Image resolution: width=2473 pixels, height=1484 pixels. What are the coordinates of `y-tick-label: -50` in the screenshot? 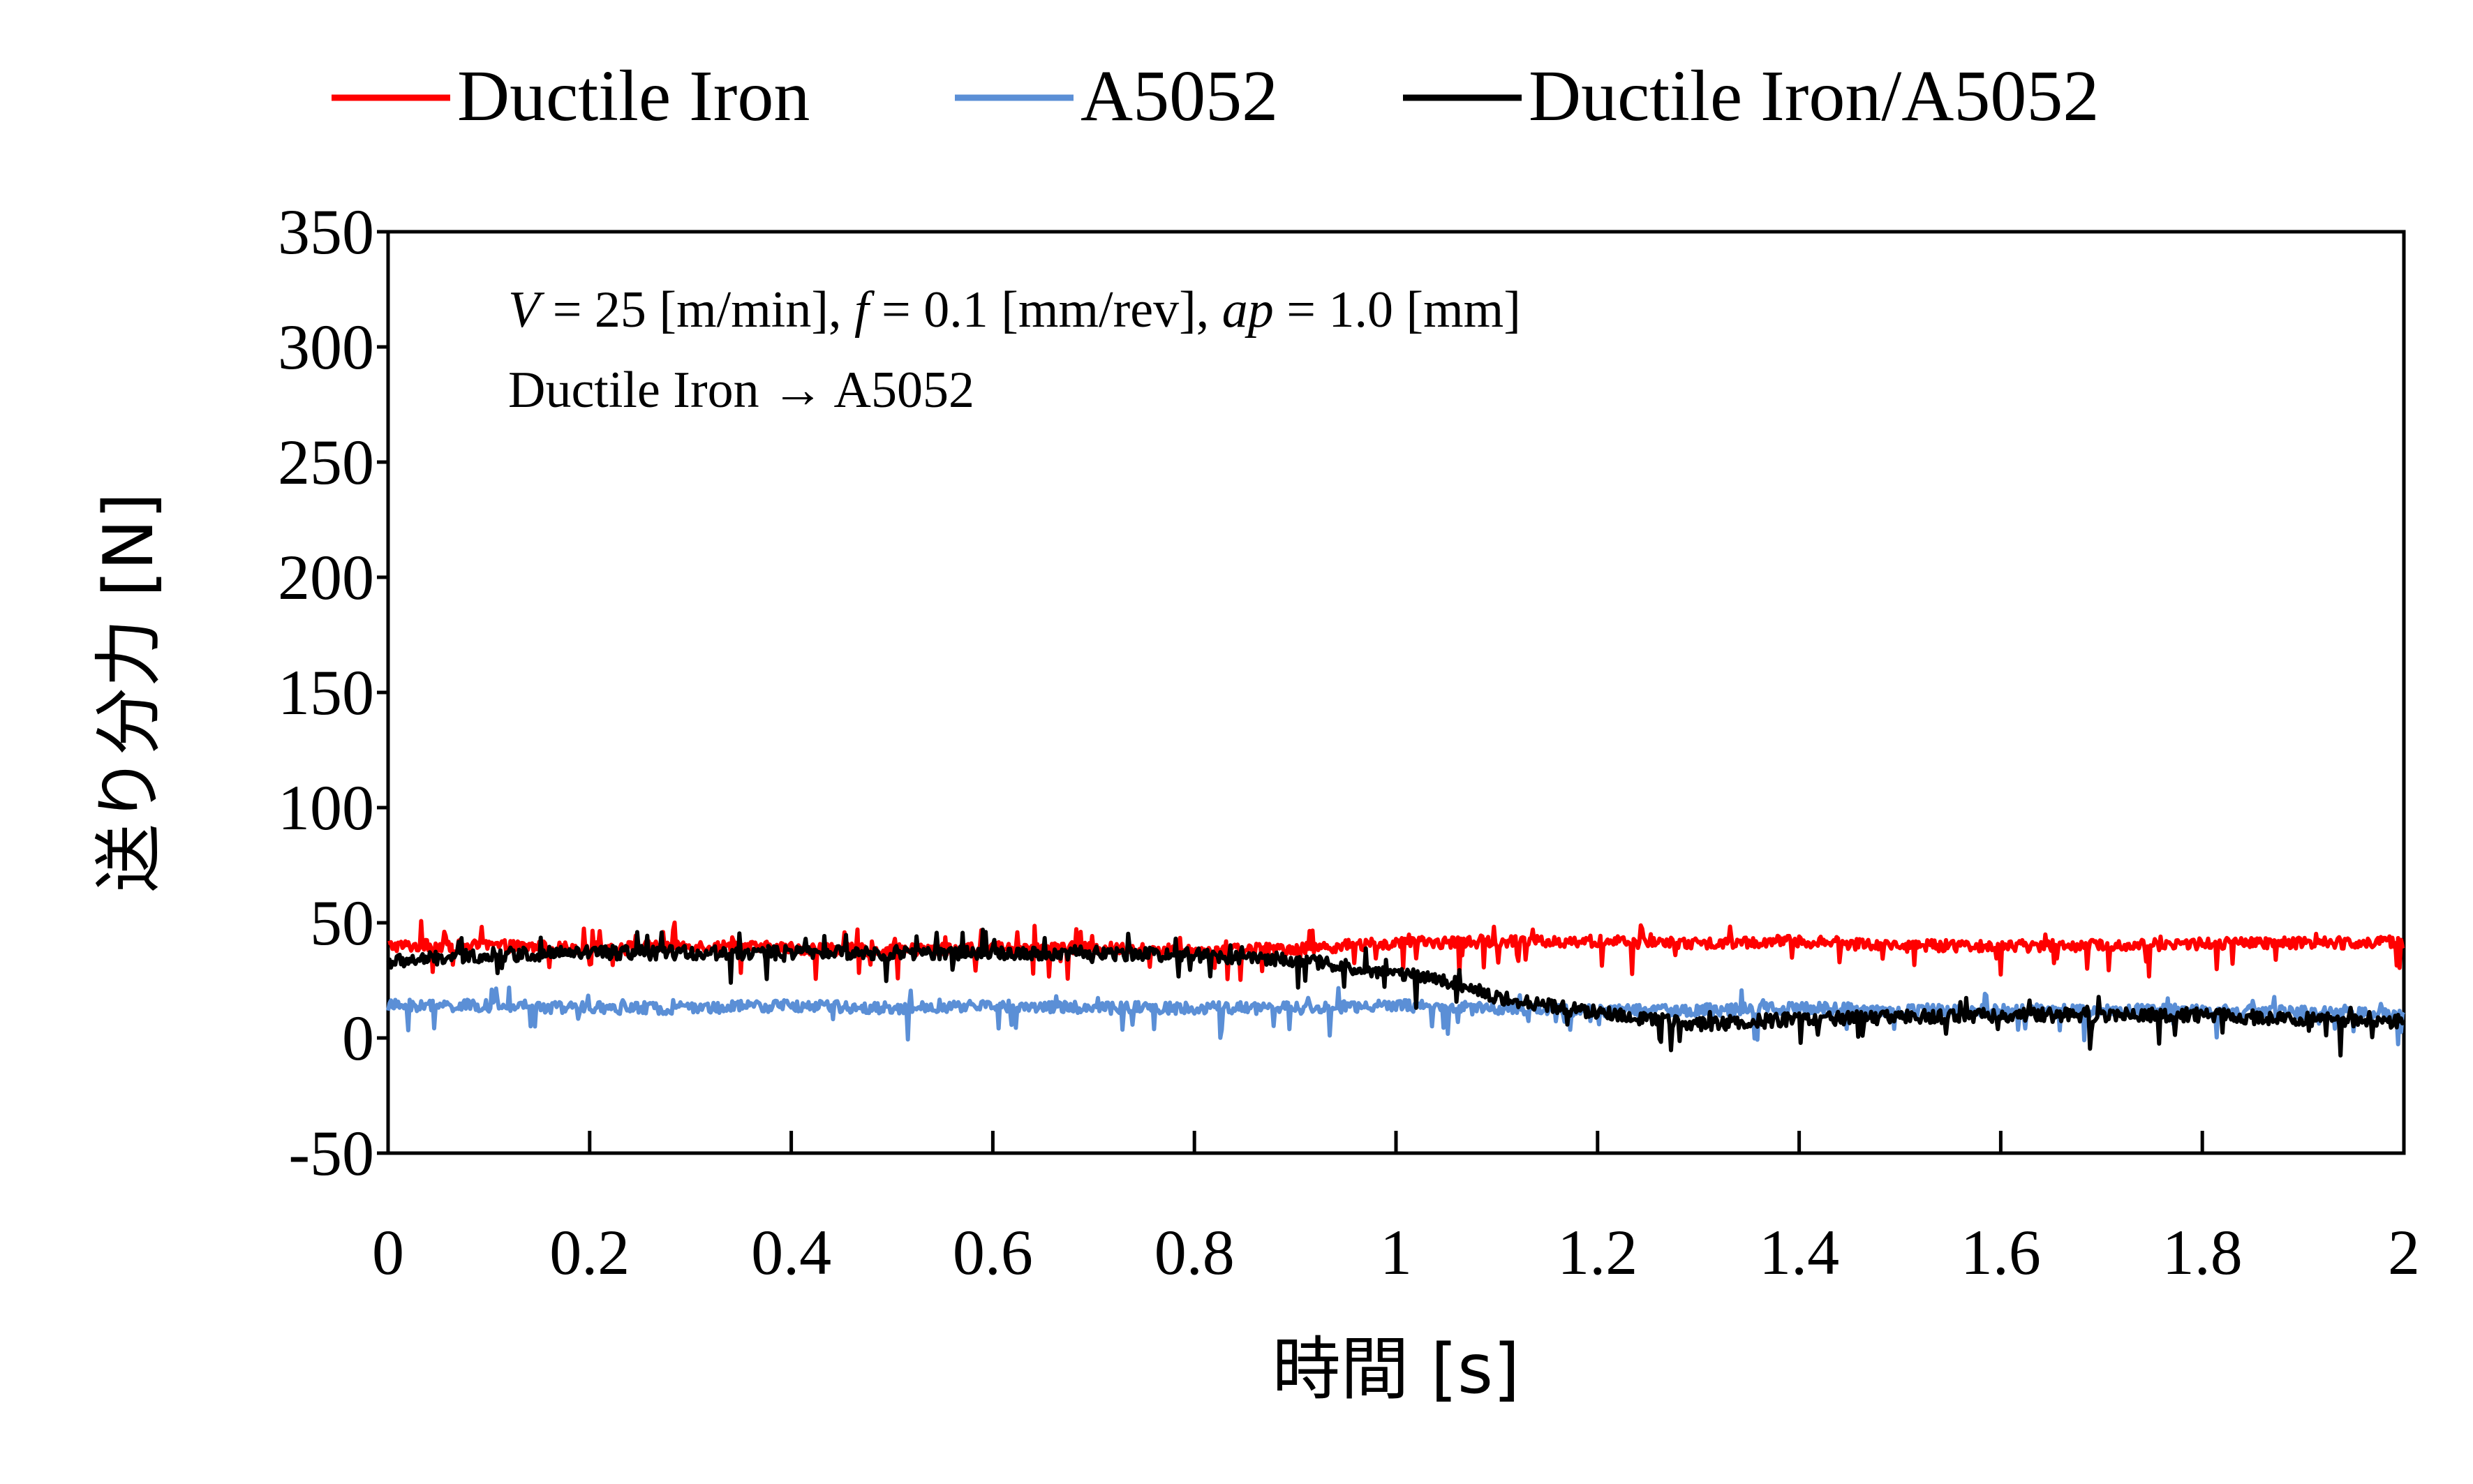 It's located at (331, 1153).